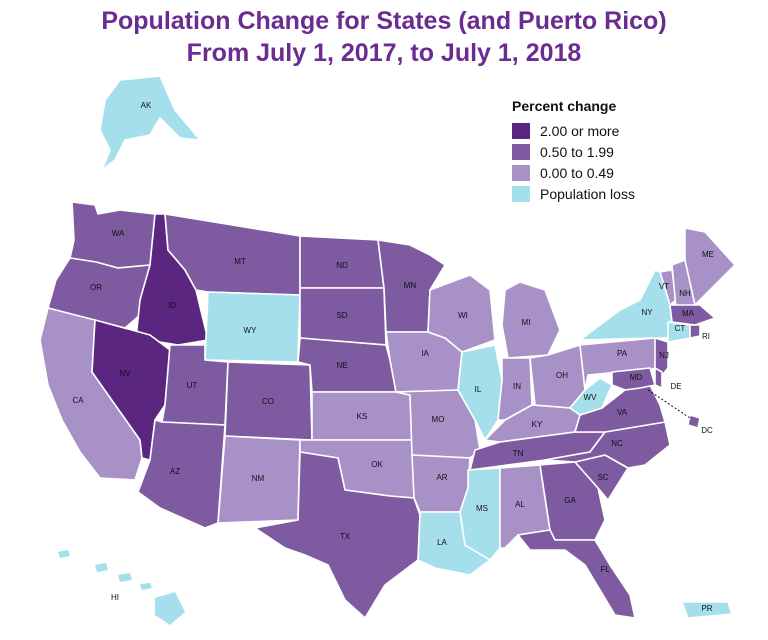 Image resolution: width=768 pixels, height=640 pixels. Describe the element at coordinates (518, 453) in the screenshot. I see `state-label-tn: TN` at that location.